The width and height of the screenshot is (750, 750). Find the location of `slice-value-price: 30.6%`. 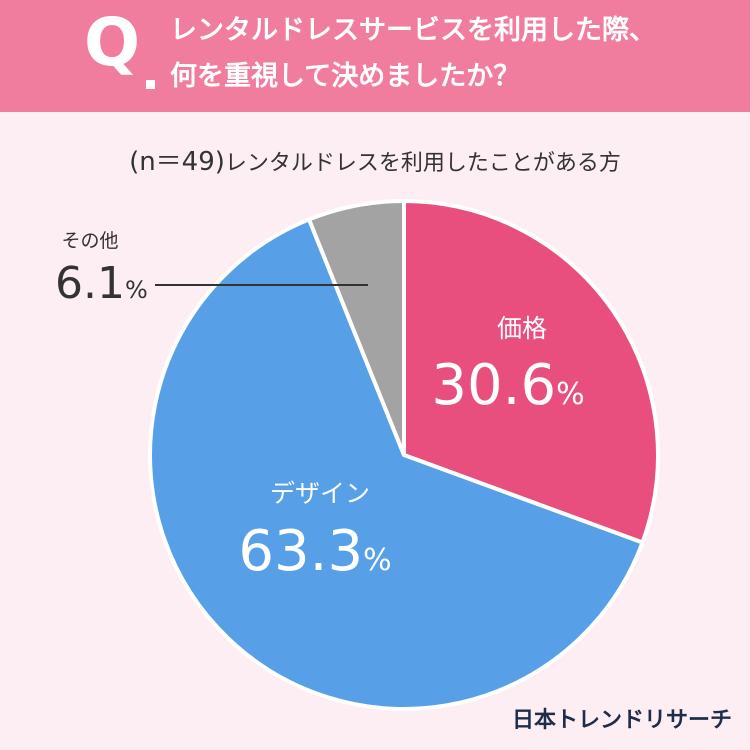

slice-value-price: 30.6% is located at coordinates (507, 385).